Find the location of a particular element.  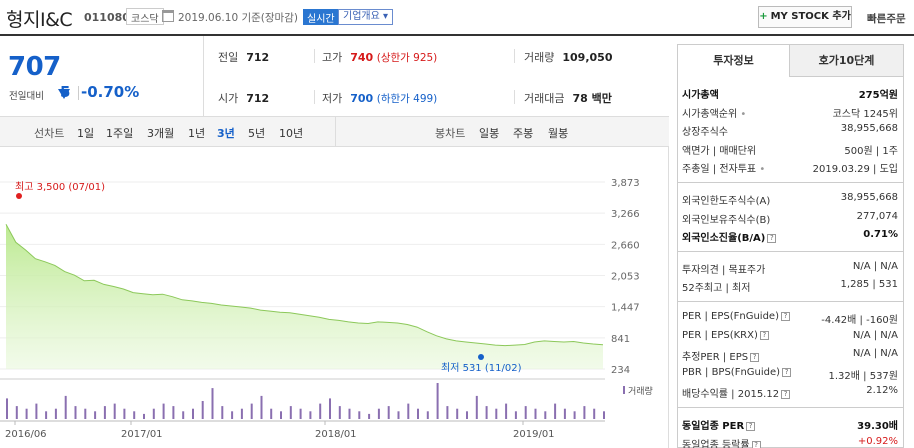

down-arrow-icon is located at coordinates (64, 94).